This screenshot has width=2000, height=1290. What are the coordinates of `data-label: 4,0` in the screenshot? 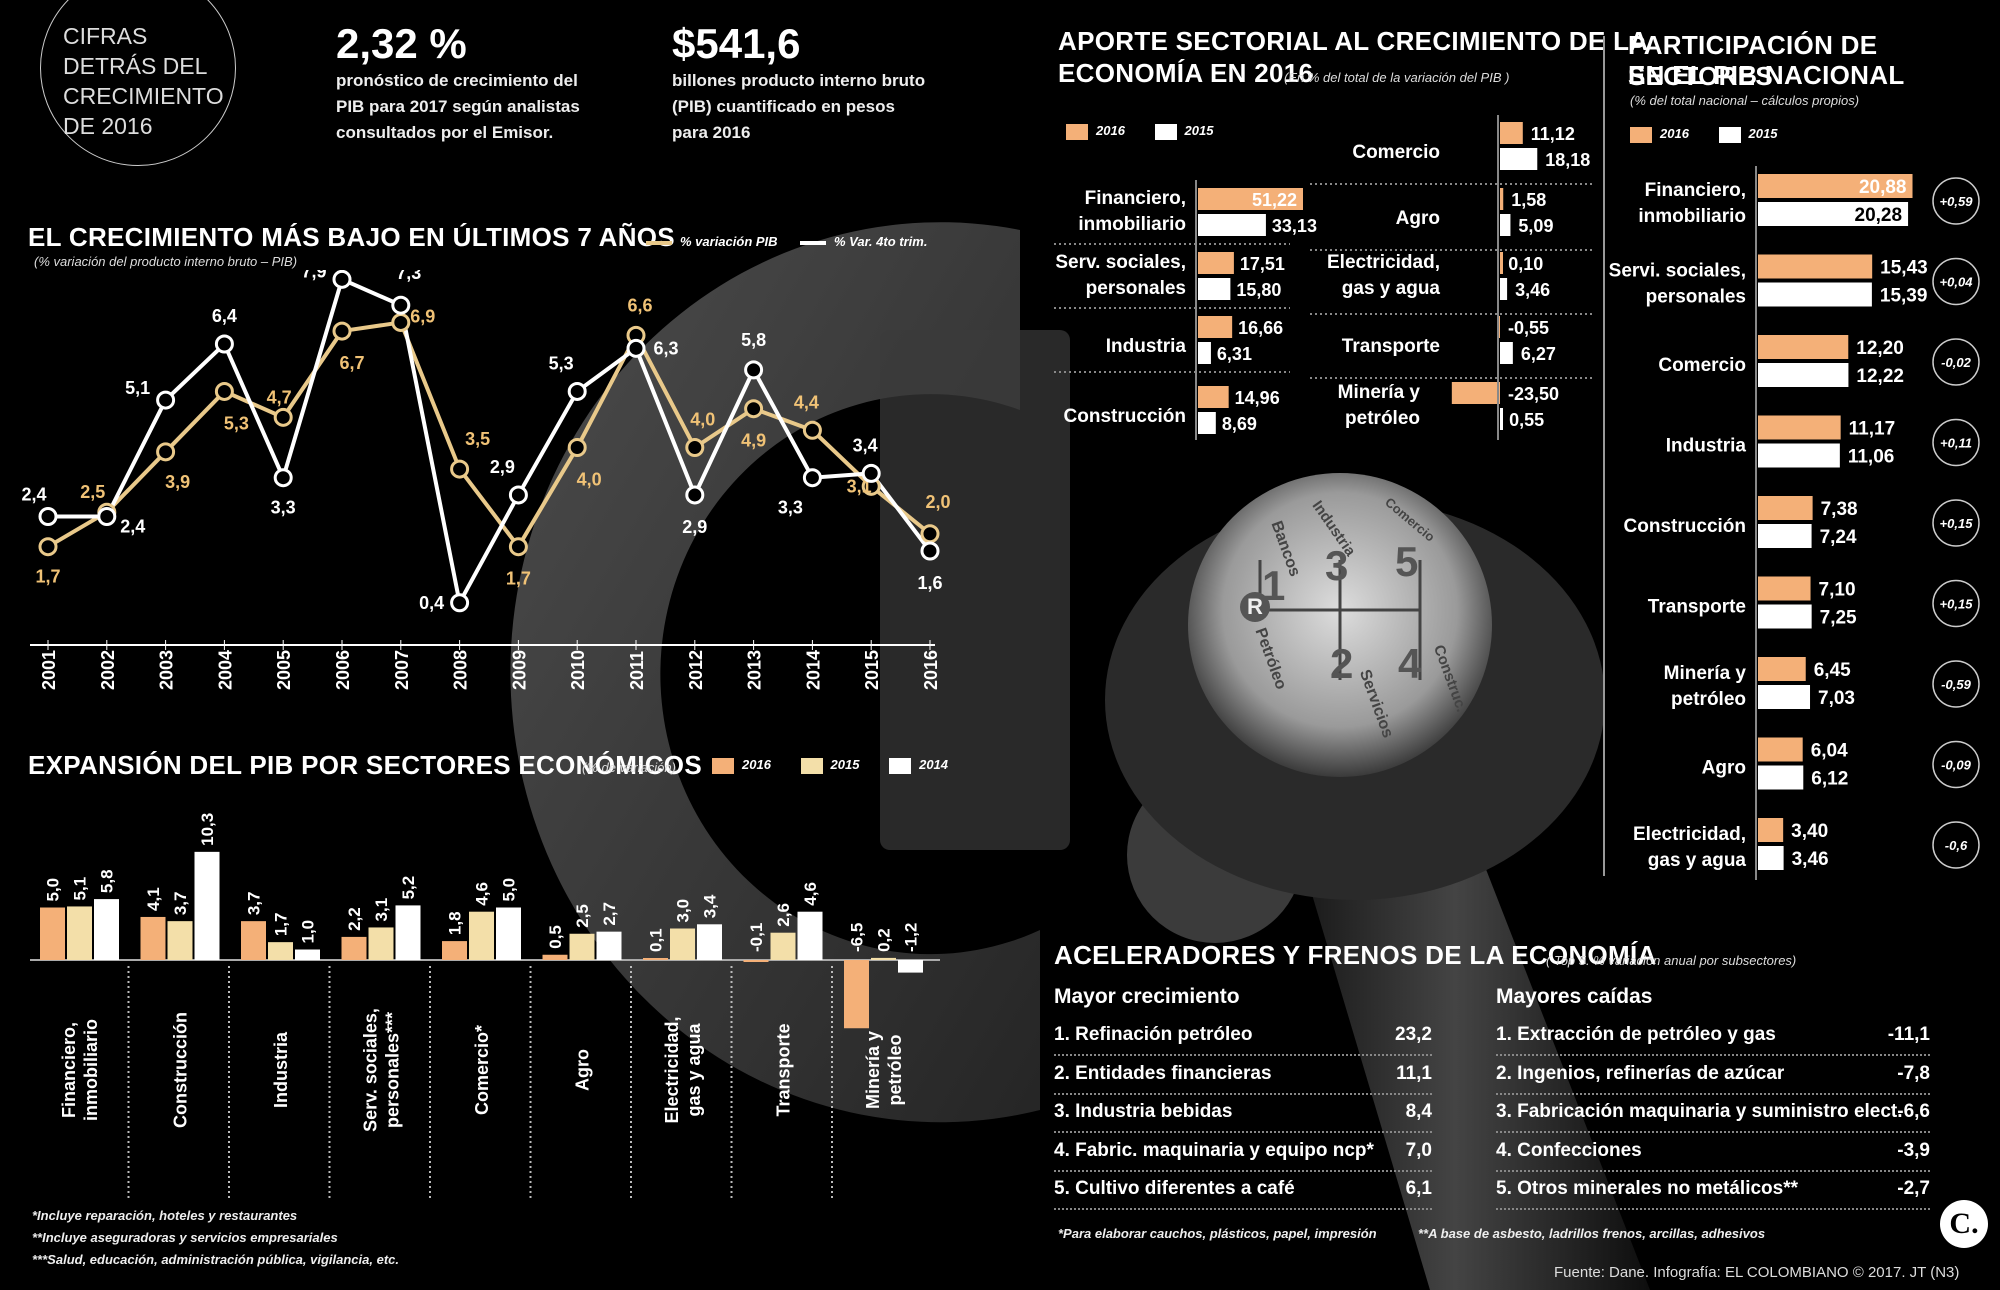 It's located at (589, 480).